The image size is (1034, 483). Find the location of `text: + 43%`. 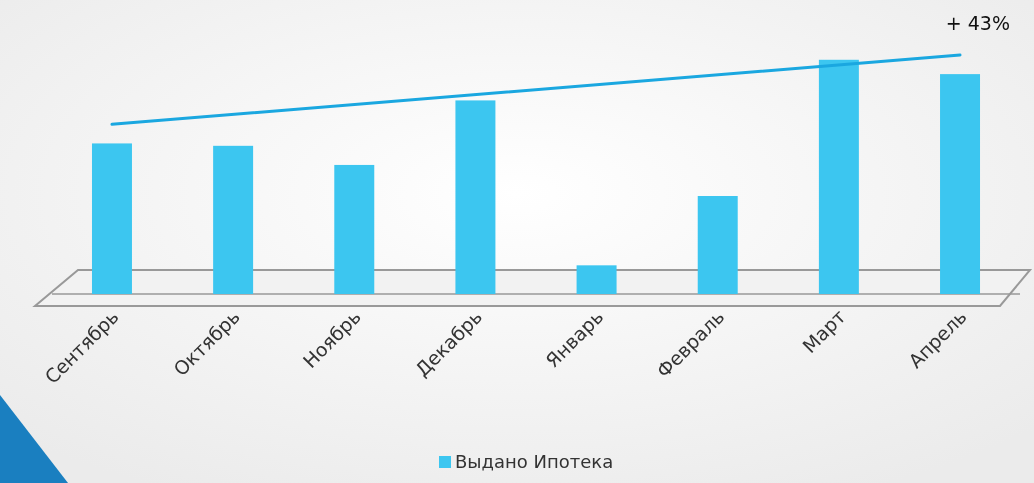

text: + 43% is located at coordinates (977, 23).